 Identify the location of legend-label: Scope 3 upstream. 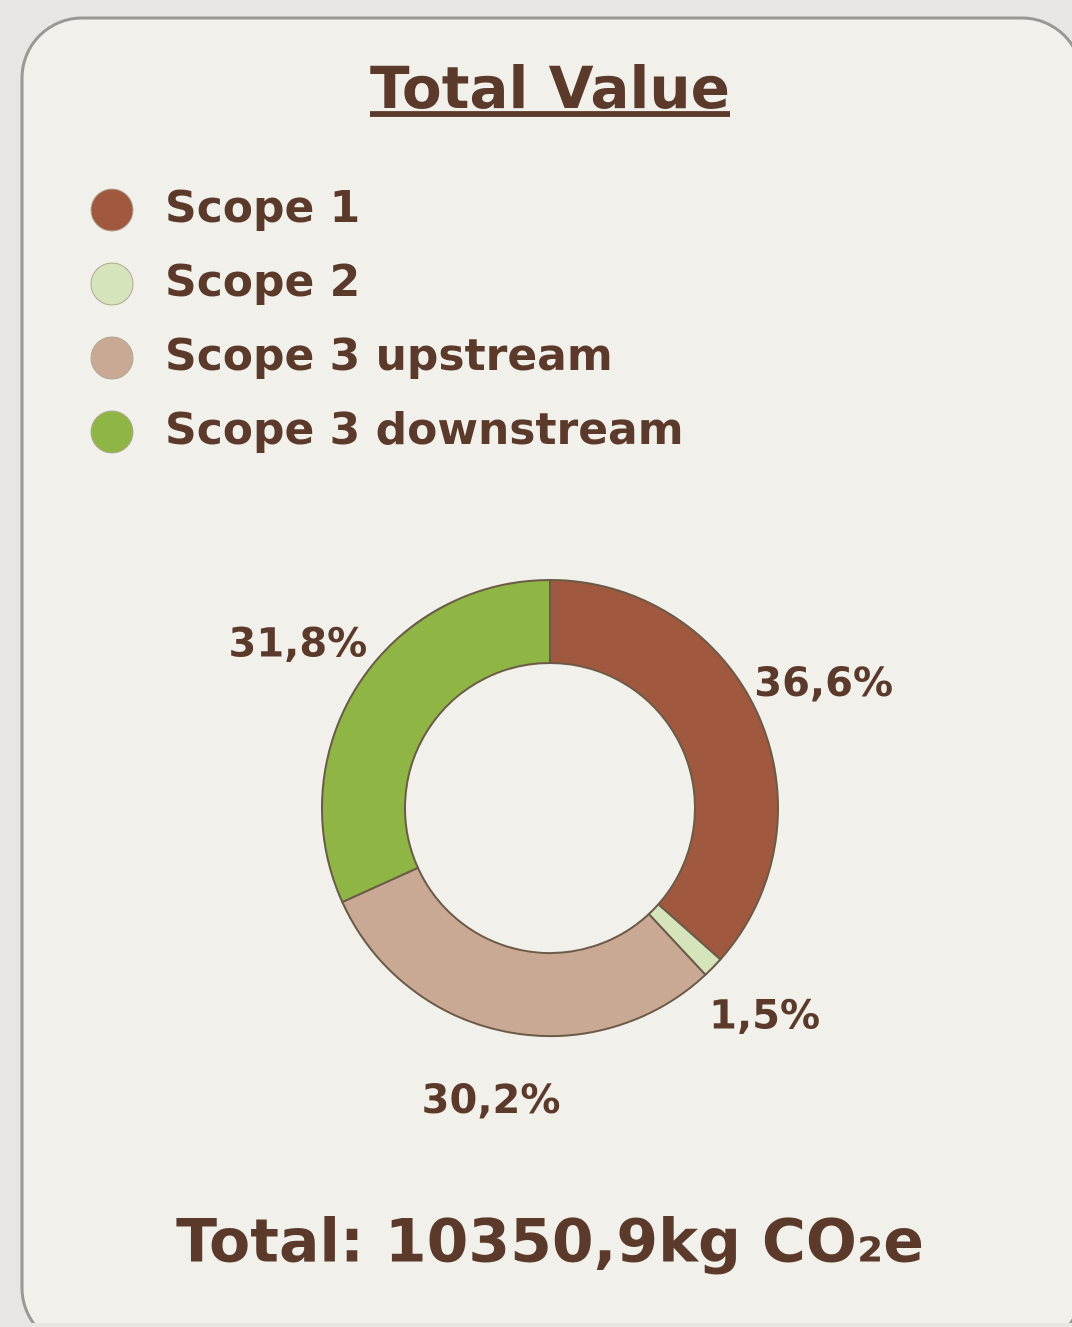
(389, 355).